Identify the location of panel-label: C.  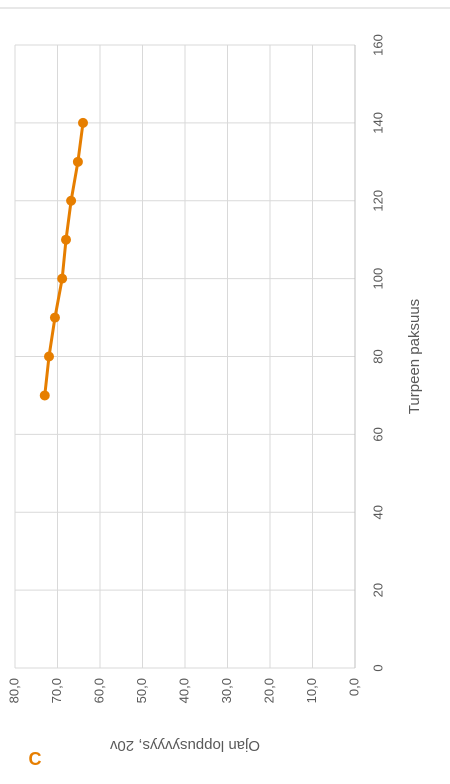
(35, 759).